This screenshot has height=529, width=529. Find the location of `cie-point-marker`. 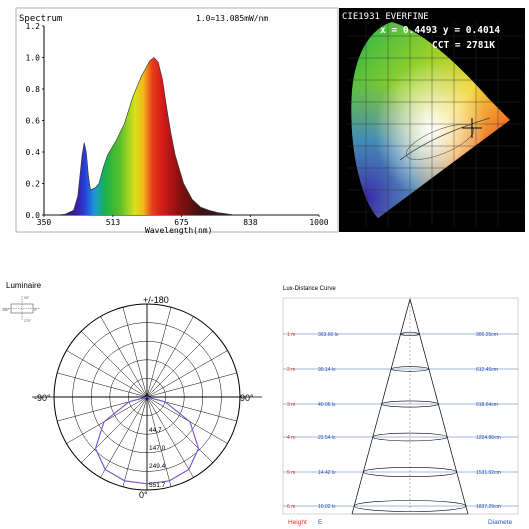

cie-point-marker is located at coordinates (472, 128).